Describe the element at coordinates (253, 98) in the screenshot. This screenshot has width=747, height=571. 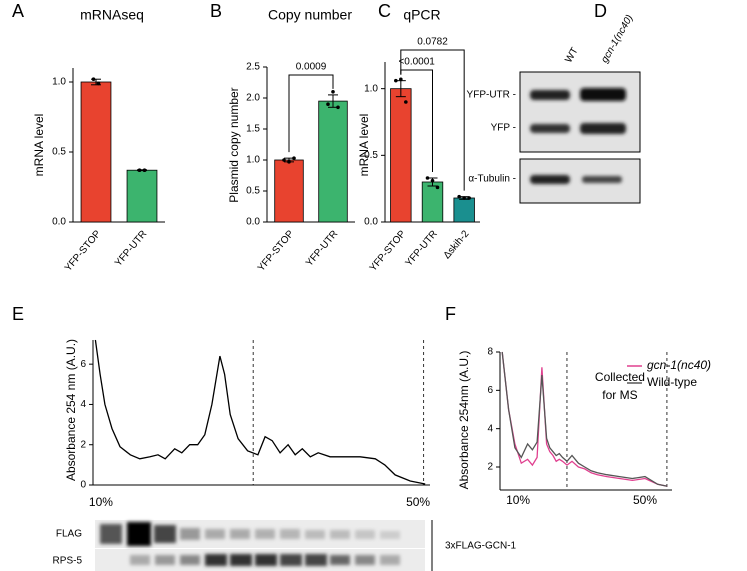
I see `y-tick-label: 2.0` at that location.